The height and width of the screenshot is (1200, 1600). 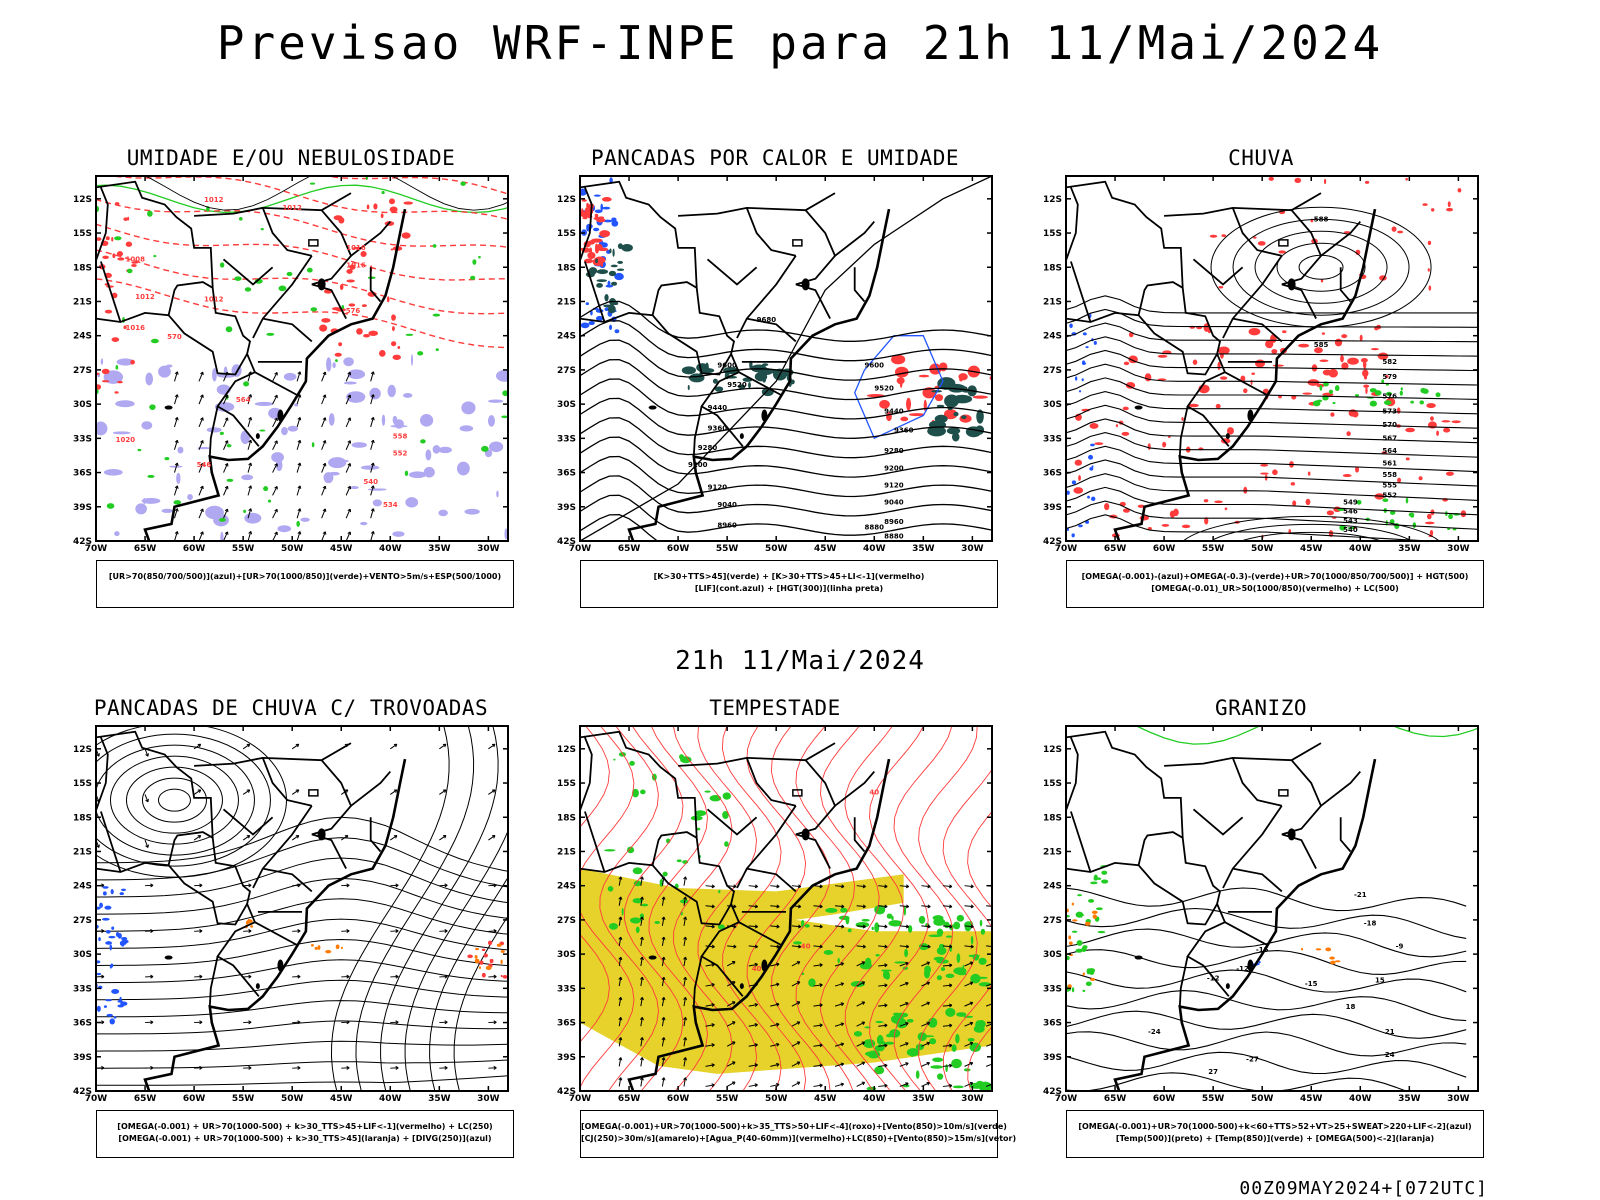 What do you see at coordinates (1350, 530) in the screenshot?
I see `contour-label: 540` at bounding box center [1350, 530].